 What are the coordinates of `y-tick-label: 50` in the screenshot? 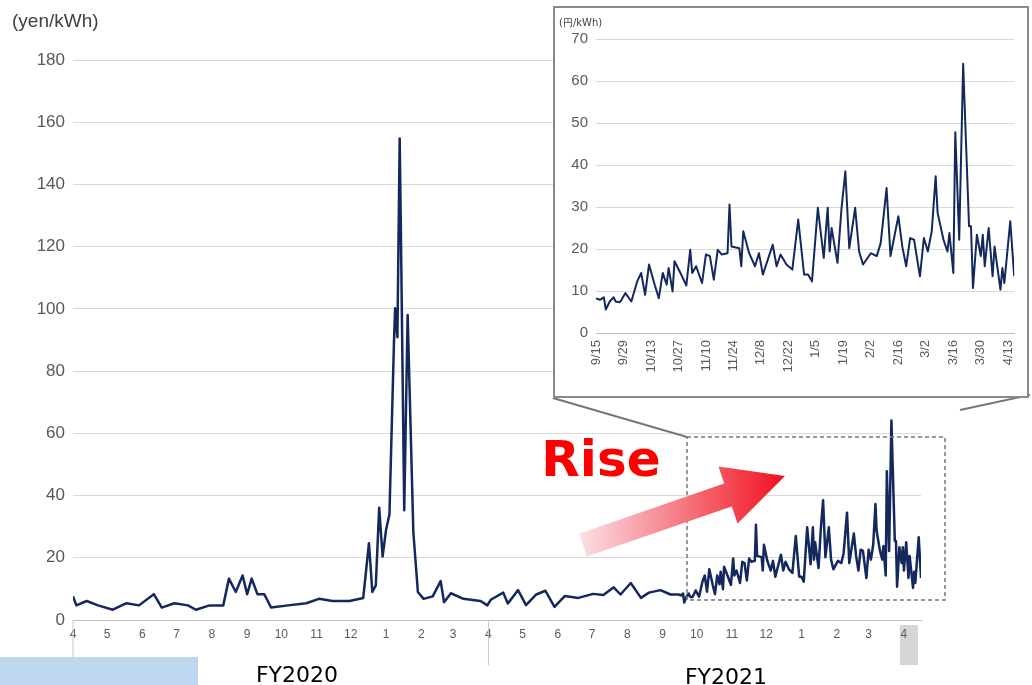 It's located at (579, 122).